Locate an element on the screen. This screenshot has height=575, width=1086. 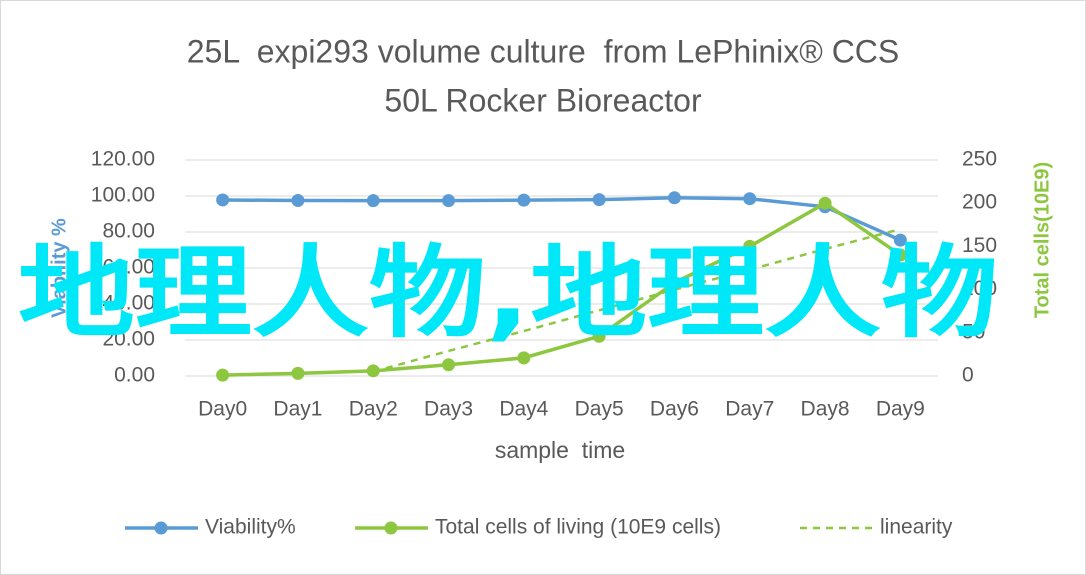
x-tick-label: Day0 is located at coordinates (222, 409).